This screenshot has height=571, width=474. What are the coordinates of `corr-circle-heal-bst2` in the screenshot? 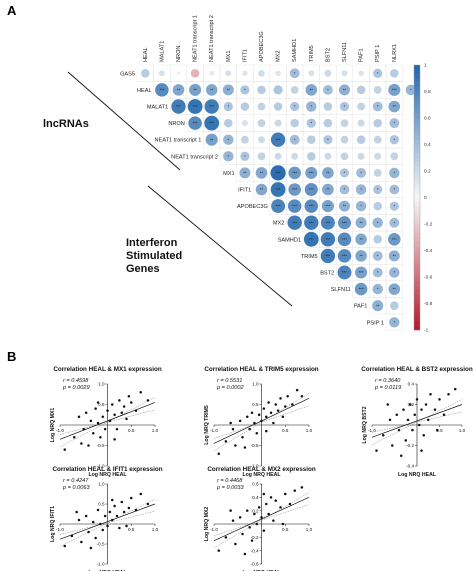 It's located at (327, 89).